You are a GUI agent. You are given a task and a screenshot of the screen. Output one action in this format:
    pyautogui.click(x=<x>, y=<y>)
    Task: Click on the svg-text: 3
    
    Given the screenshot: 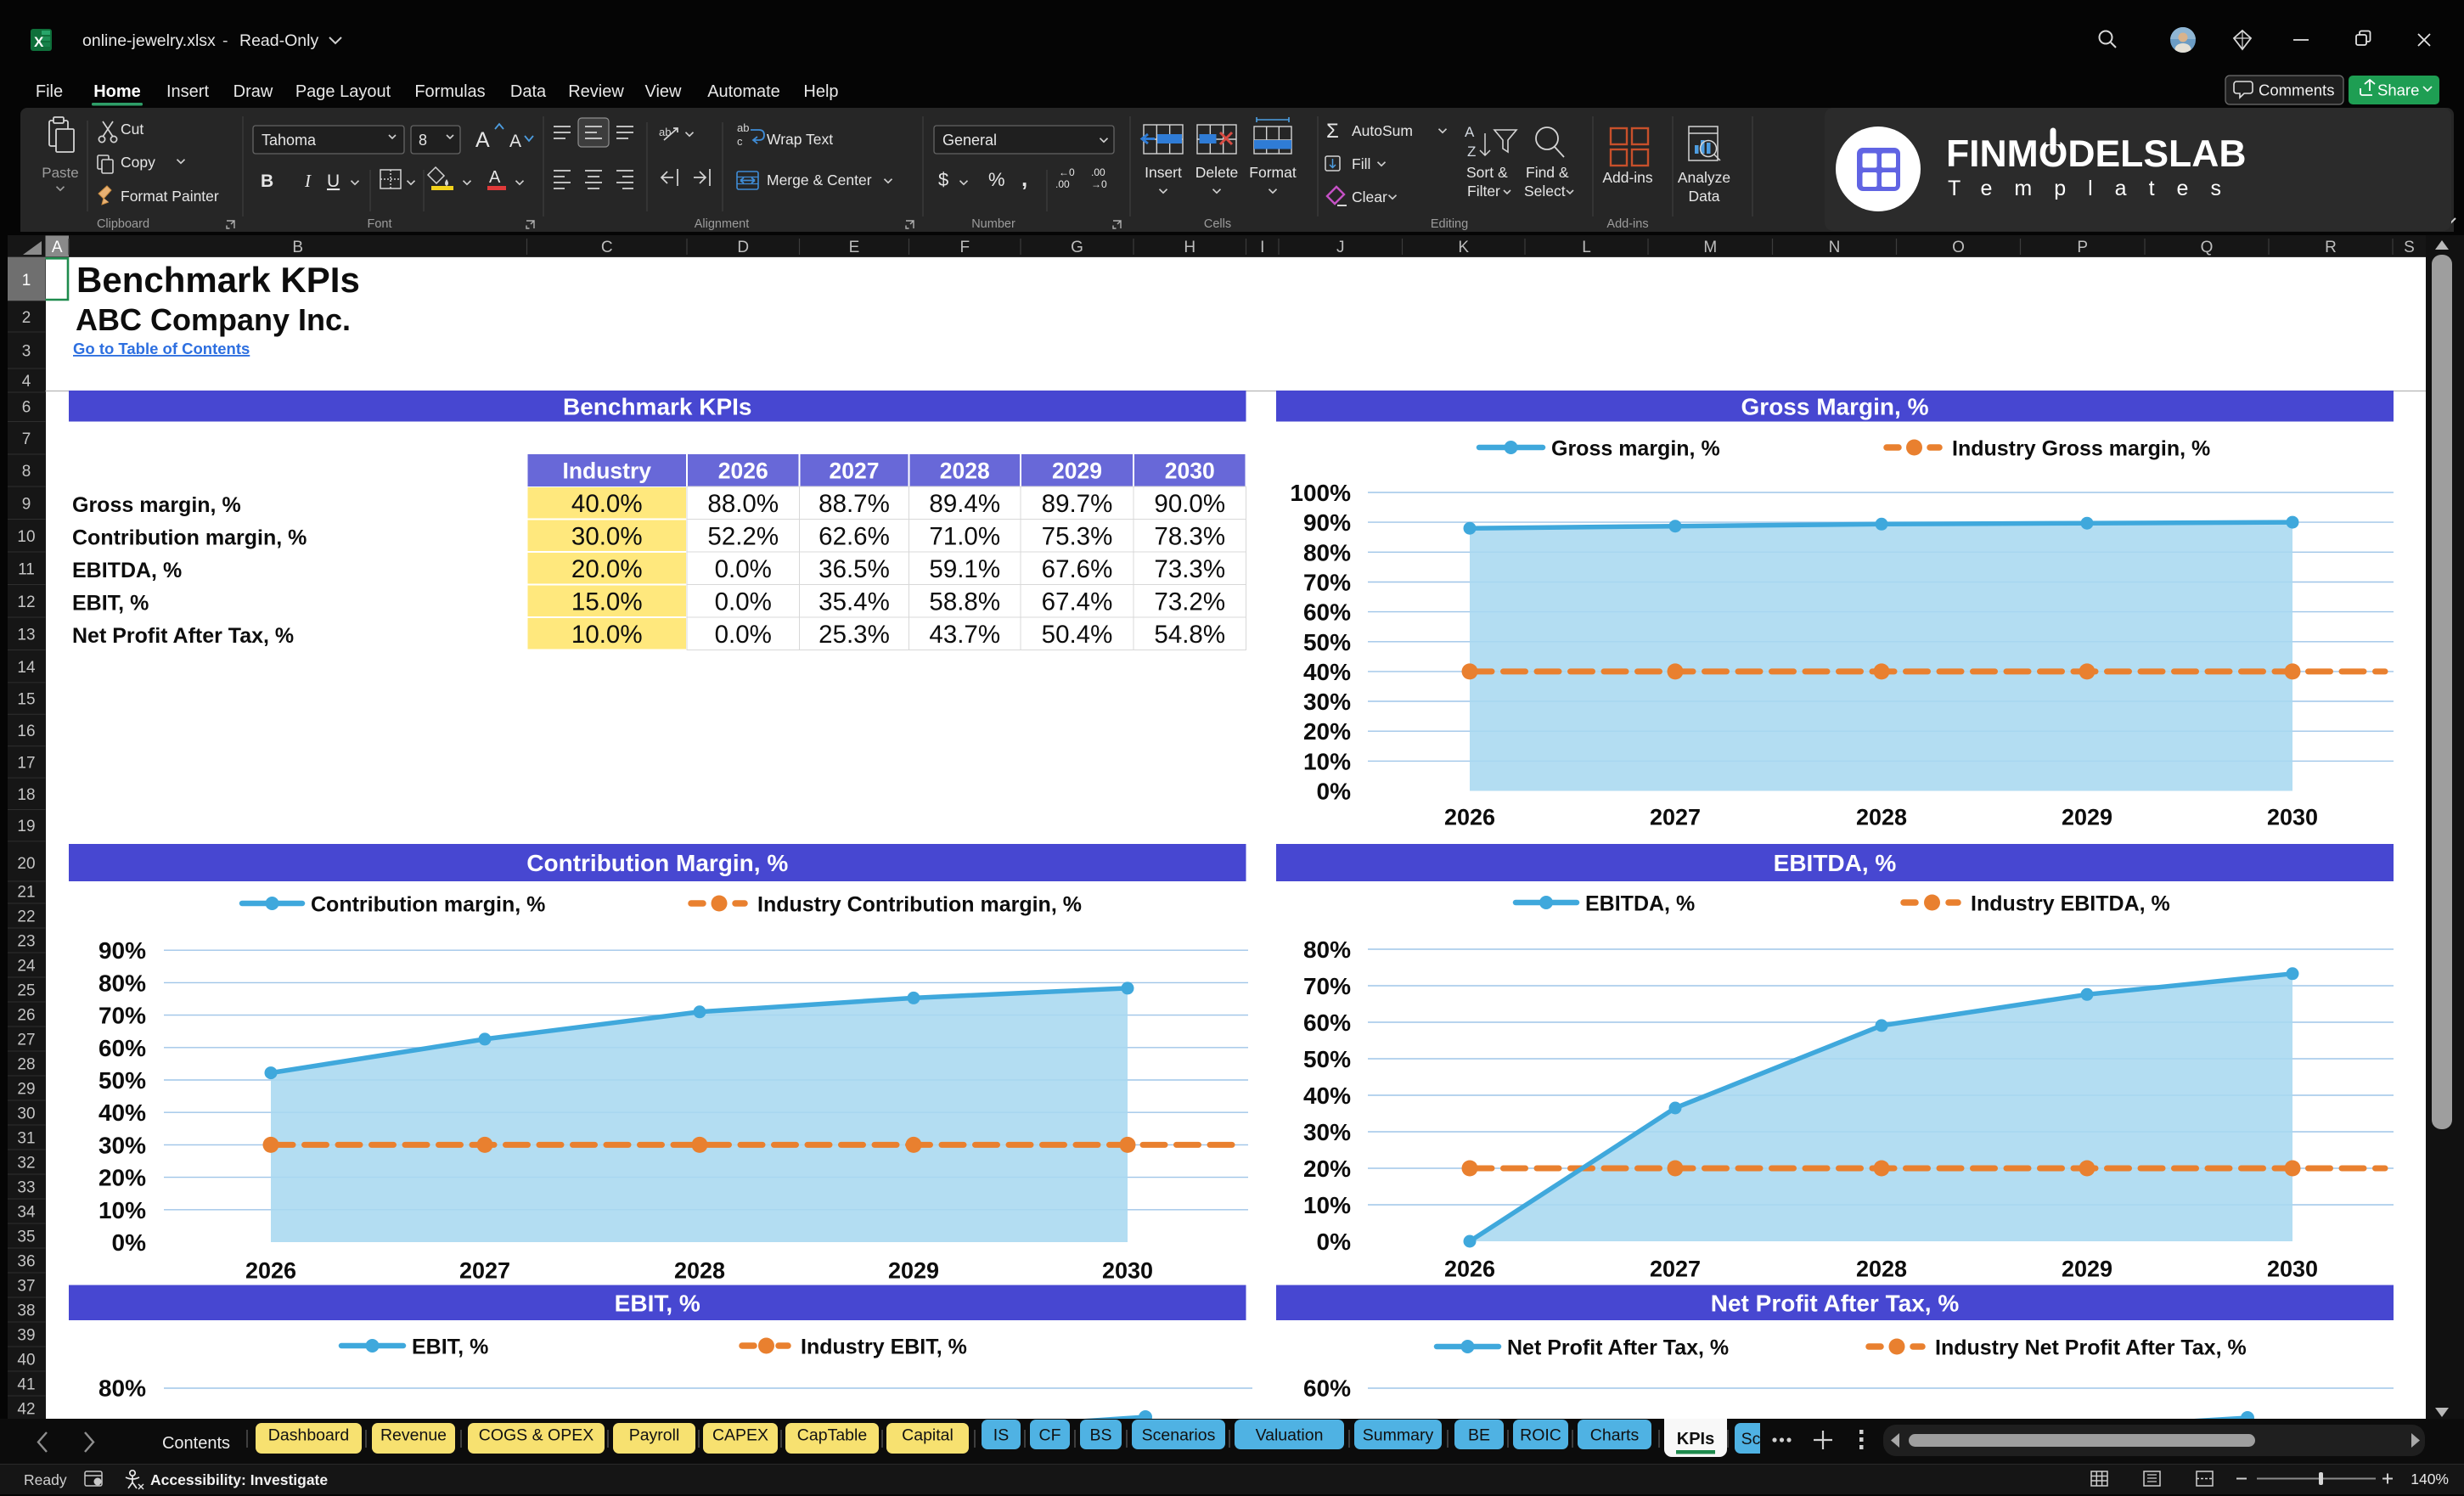 What is the action you would take?
    pyautogui.click(x=26, y=352)
    